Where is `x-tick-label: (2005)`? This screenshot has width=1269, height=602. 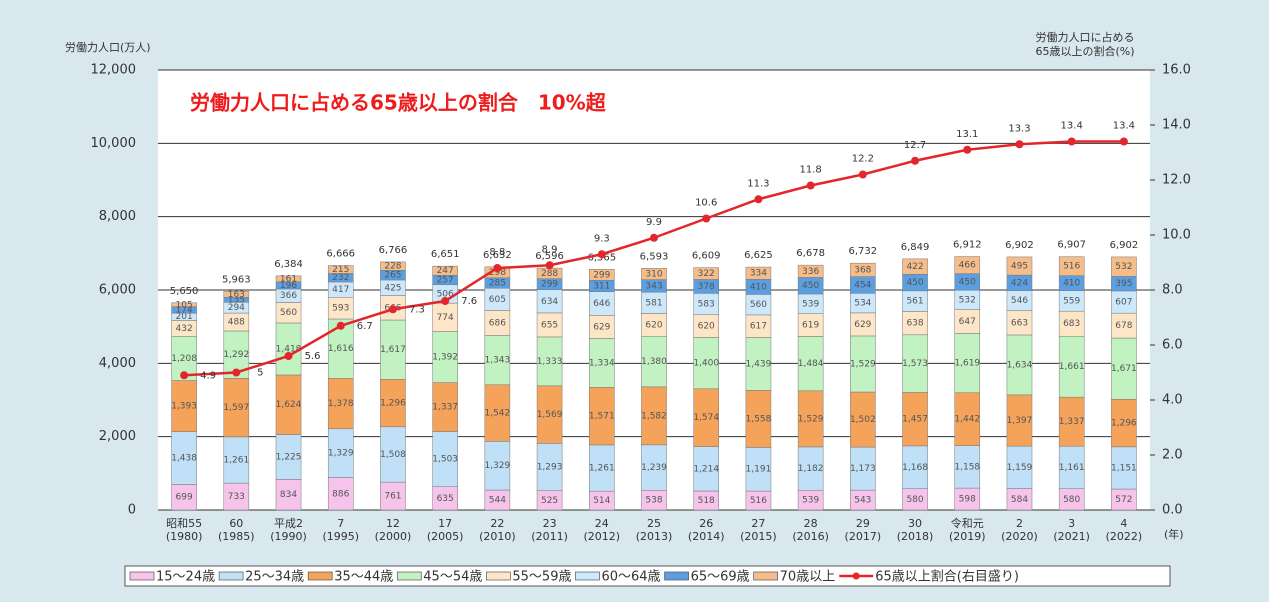 x-tick-label: (2005) is located at coordinates (445, 536).